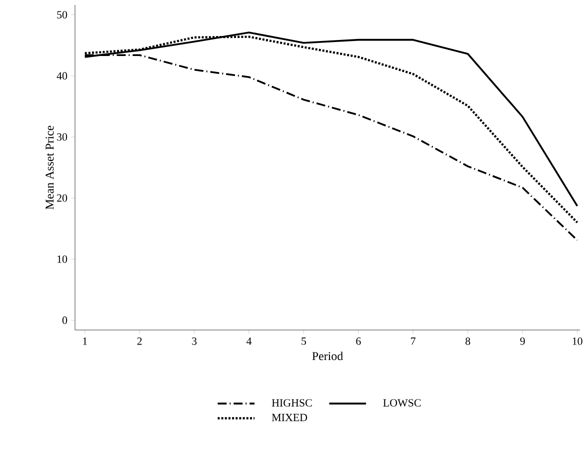 The height and width of the screenshot is (455, 587). I want to click on y-axis-title: Mean Asset Price, so click(50, 168).